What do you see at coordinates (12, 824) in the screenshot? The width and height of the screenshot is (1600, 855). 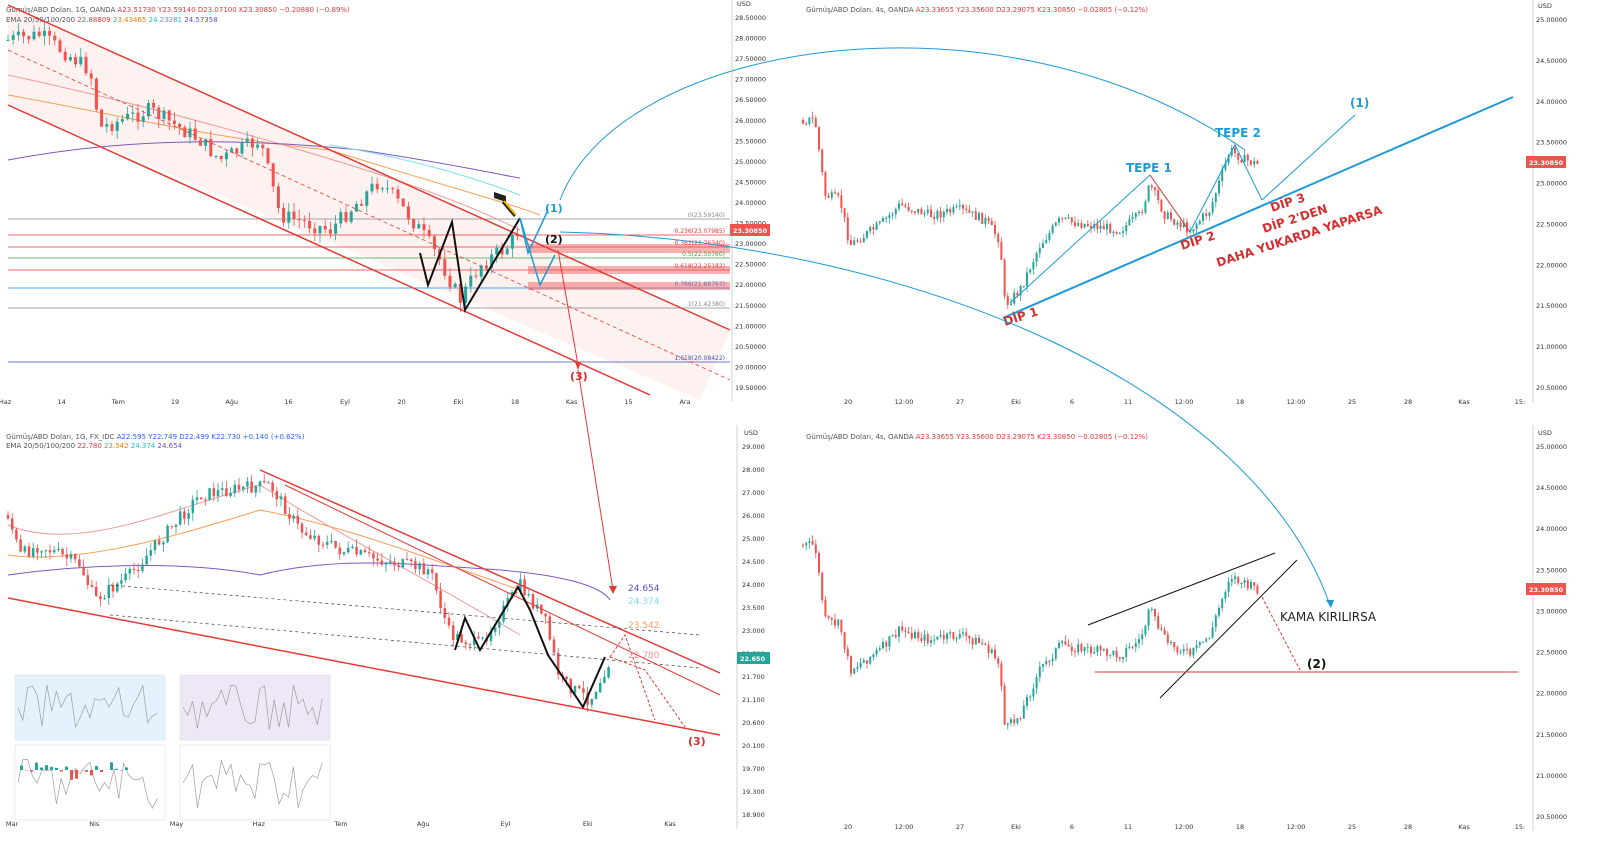 I see `time-tick-label: Mar` at bounding box center [12, 824].